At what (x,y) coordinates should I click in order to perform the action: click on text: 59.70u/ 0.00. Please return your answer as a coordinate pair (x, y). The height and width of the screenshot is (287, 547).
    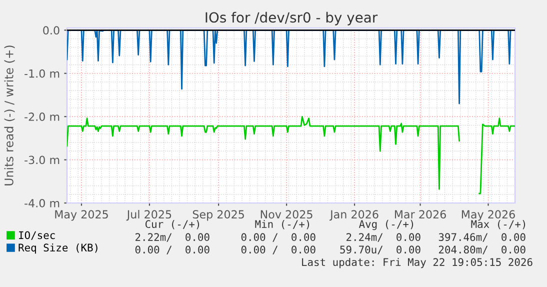
    Looking at the image, I should click on (380, 250).